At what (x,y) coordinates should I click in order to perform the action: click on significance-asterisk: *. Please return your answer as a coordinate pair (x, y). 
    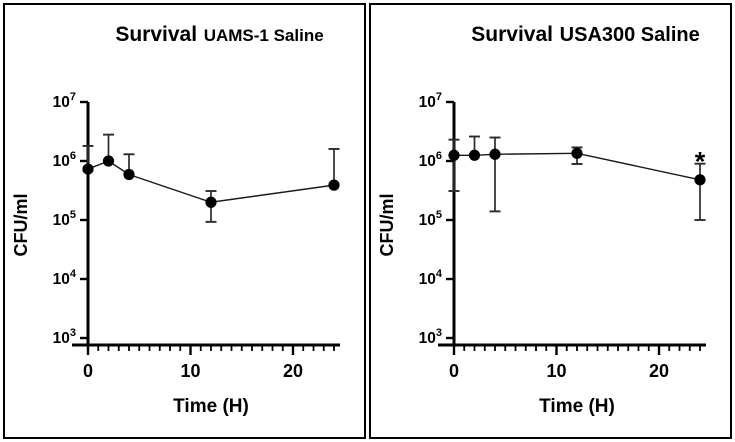
    Looking at the image, I should click on (700, 161).